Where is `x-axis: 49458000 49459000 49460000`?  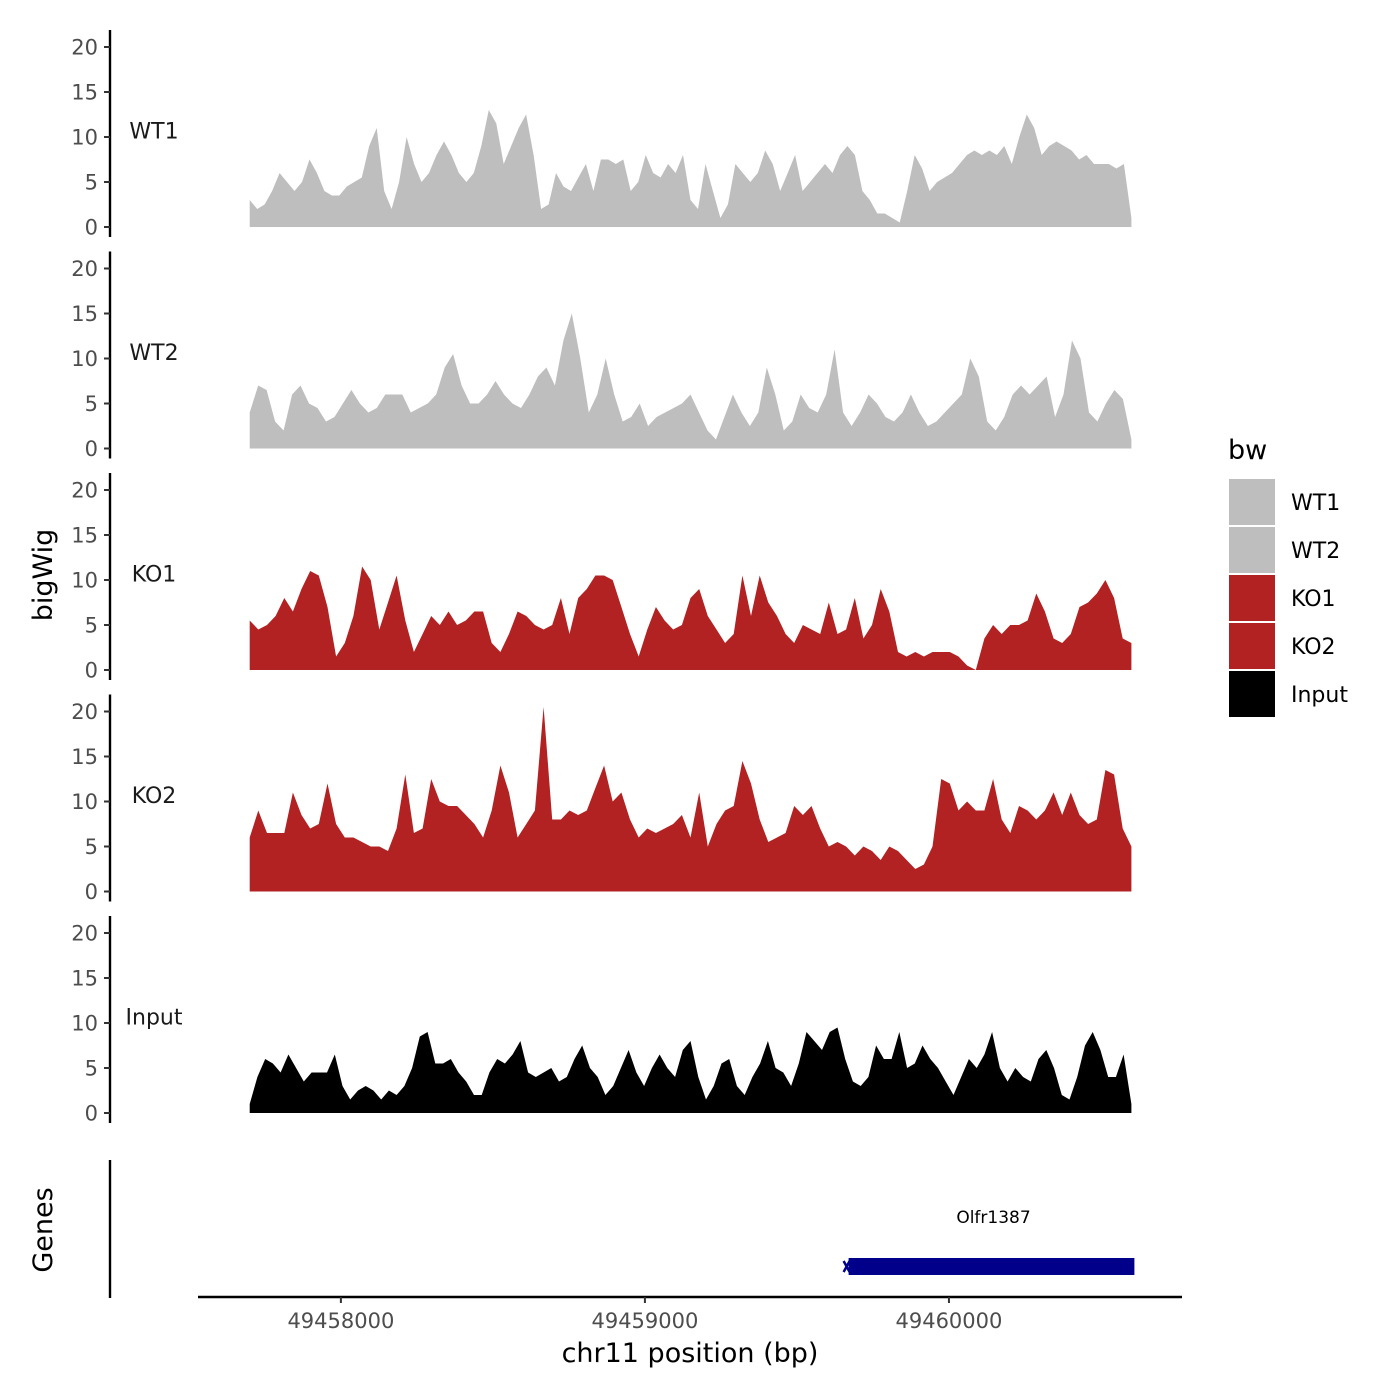
x-axis: 49458000 49459000 49460000 is located at coordinates (690, 1314).